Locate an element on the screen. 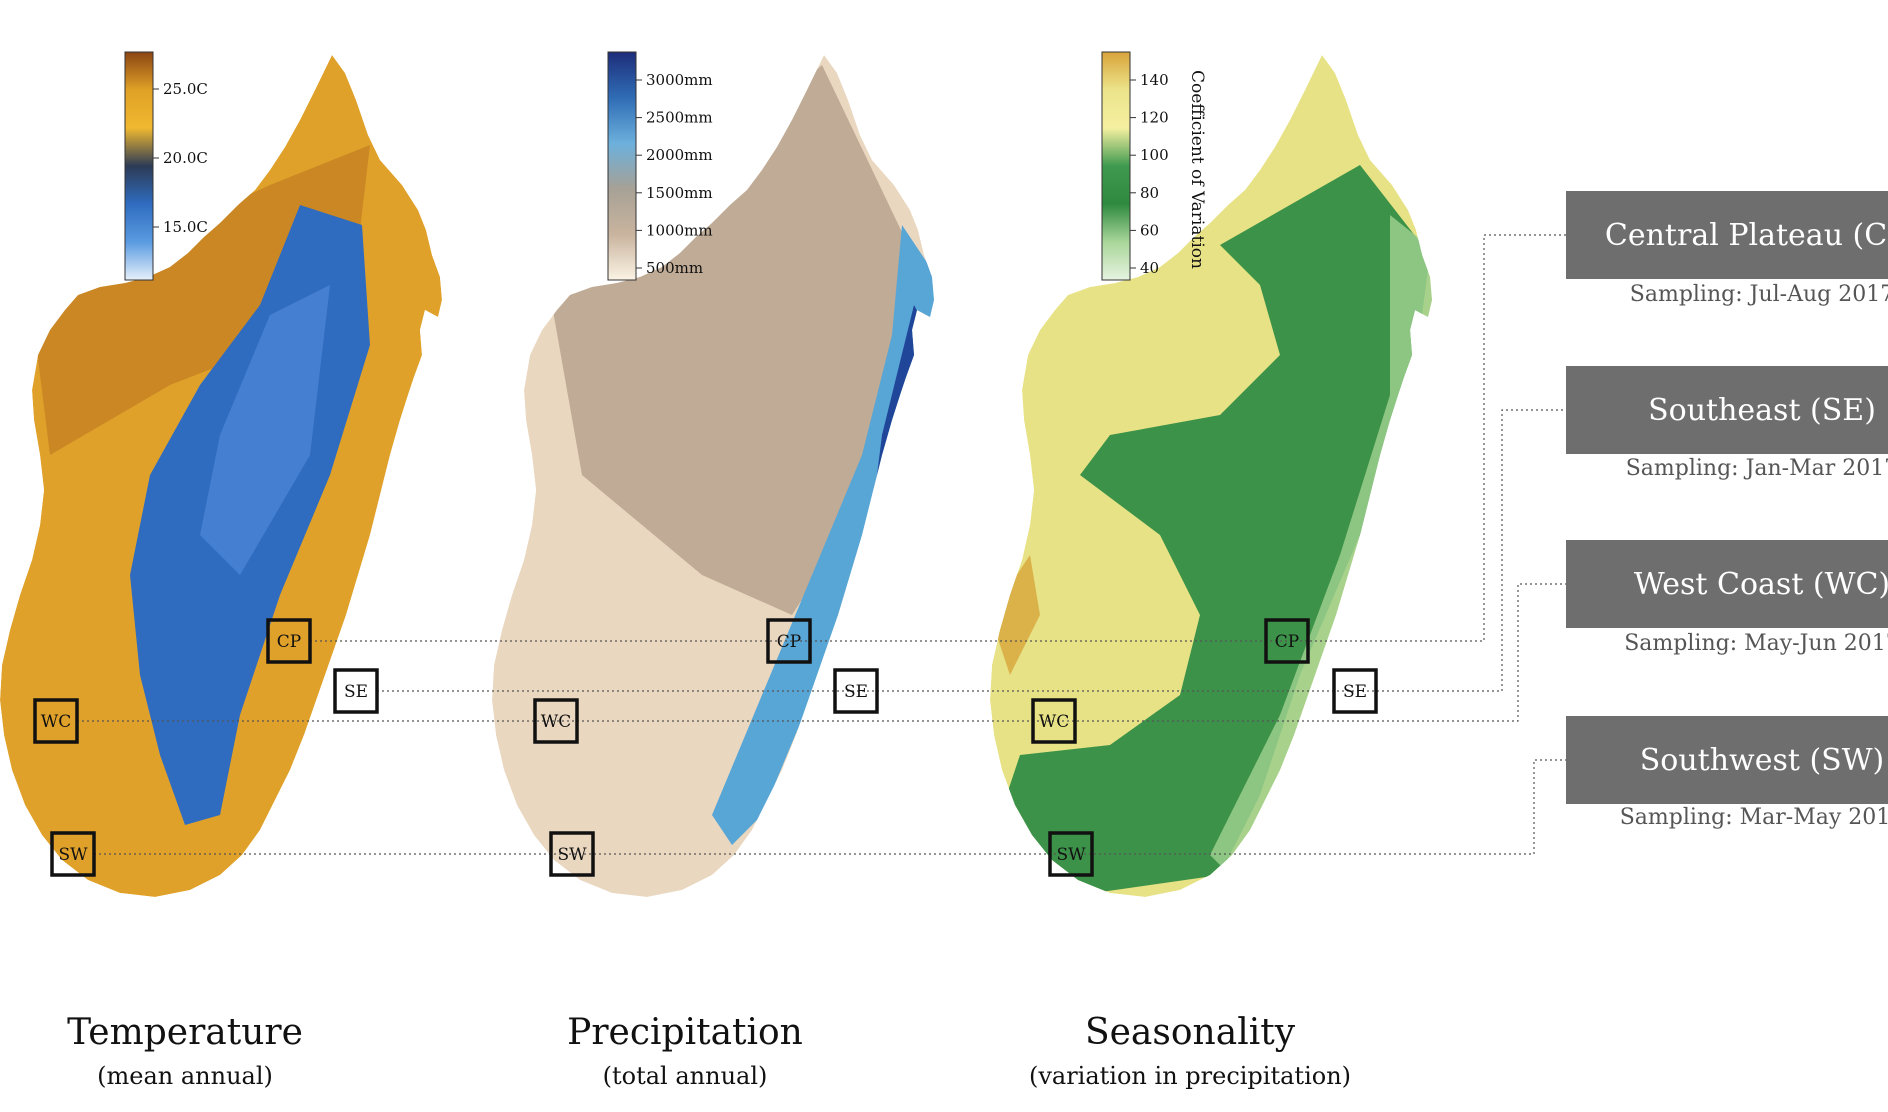 This screenshot has width=1888, height=1112. region-box-se: Southeast (SE) is located at coordinates (1727, 410).